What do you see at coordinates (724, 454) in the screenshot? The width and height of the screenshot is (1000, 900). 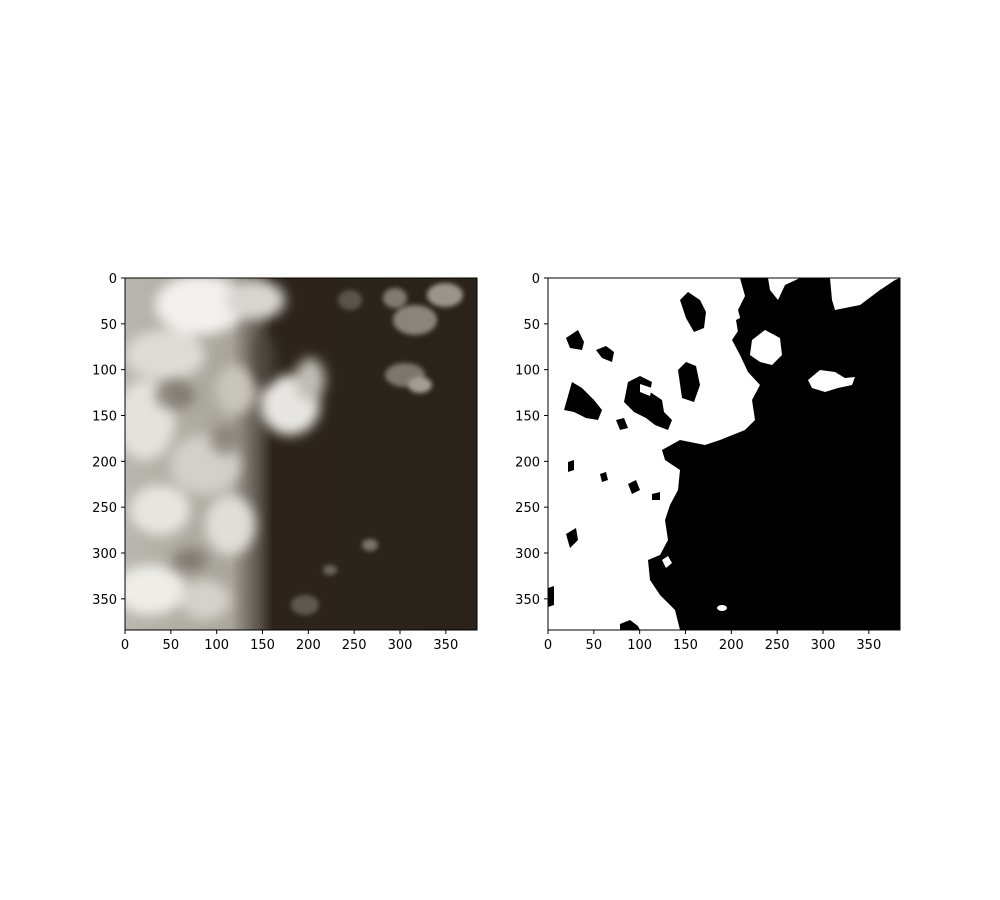 I see `cloud-mask-image` at bounding box center [724, 454].